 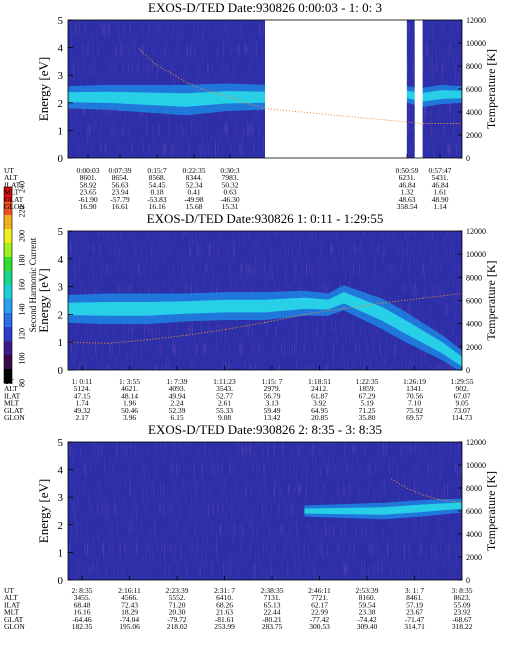 What do you see at coordinates (8, 285) in the screenshot?
I see `colorbar-frame` at bounding box center [8, 285].